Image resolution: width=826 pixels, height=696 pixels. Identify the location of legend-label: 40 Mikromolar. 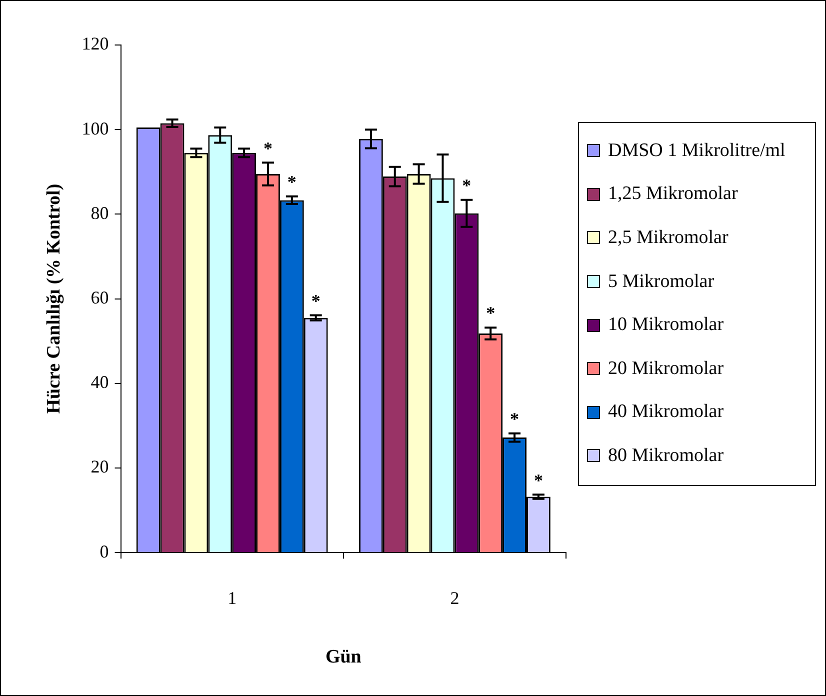
(666, 412).